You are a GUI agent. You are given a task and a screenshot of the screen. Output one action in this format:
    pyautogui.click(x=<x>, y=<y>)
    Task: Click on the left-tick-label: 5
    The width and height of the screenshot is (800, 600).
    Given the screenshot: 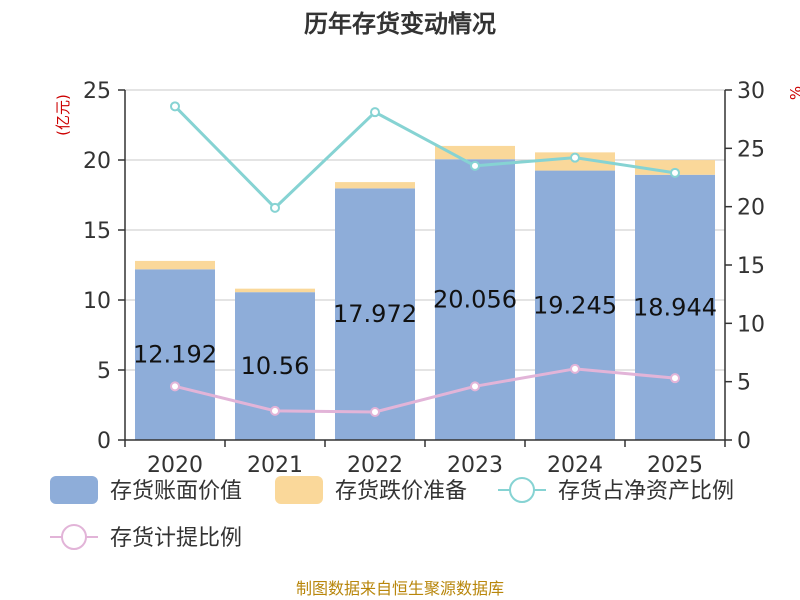 What is the action you would take?
    pyautogui.click(x=104, y=371)
    